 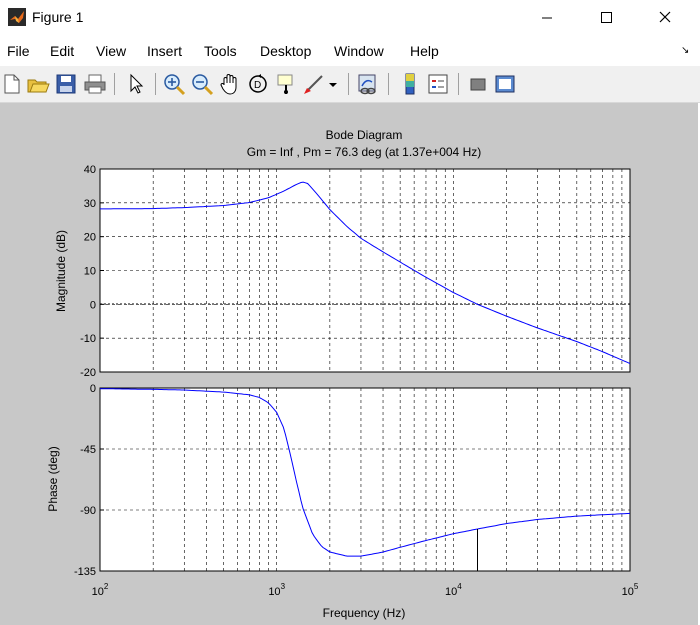 I want to click on menu-desktop: Desktop, so click(x=286, y=51).